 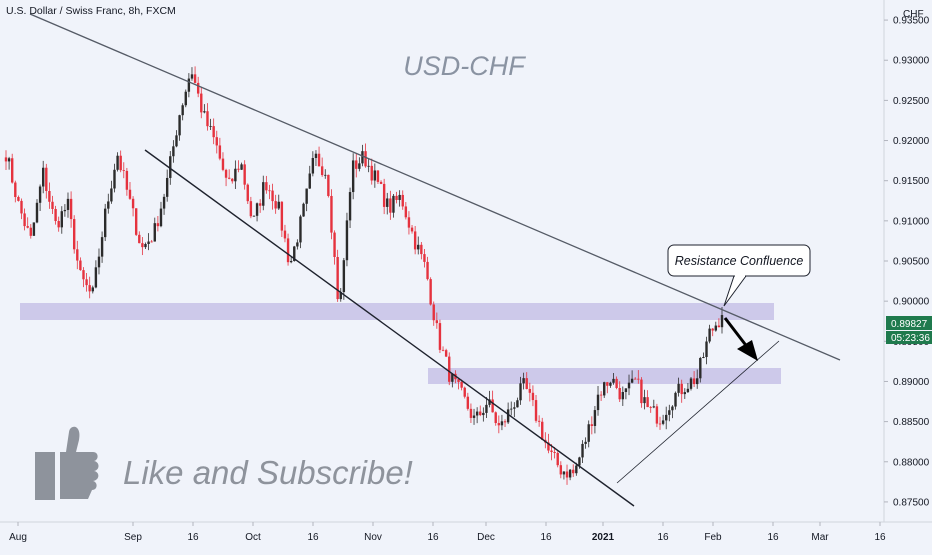 I want to click on ascending-support-trendline, so click(x=698, y=412).